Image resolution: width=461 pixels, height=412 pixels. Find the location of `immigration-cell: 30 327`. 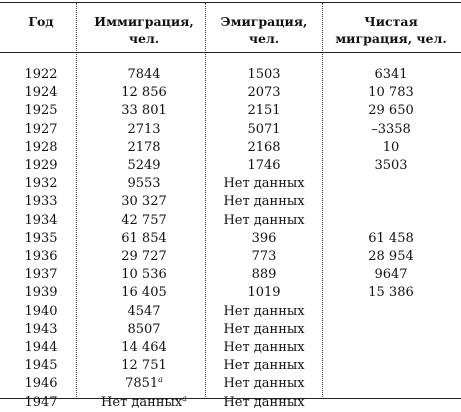

immigration-cell: 30 327 is located at coordinates (144, 202).